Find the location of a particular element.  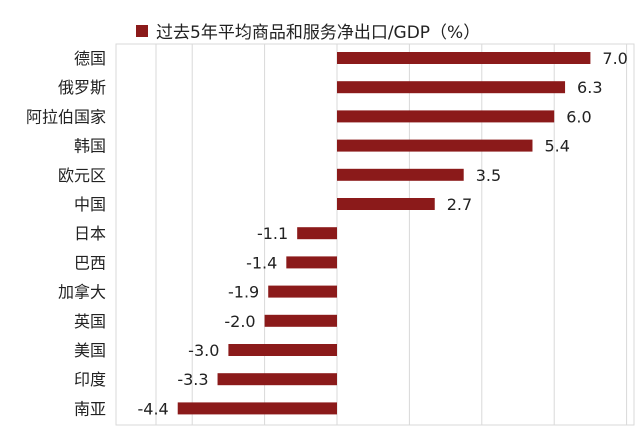

category-label: 日本 is located at coordinates (90, 233).